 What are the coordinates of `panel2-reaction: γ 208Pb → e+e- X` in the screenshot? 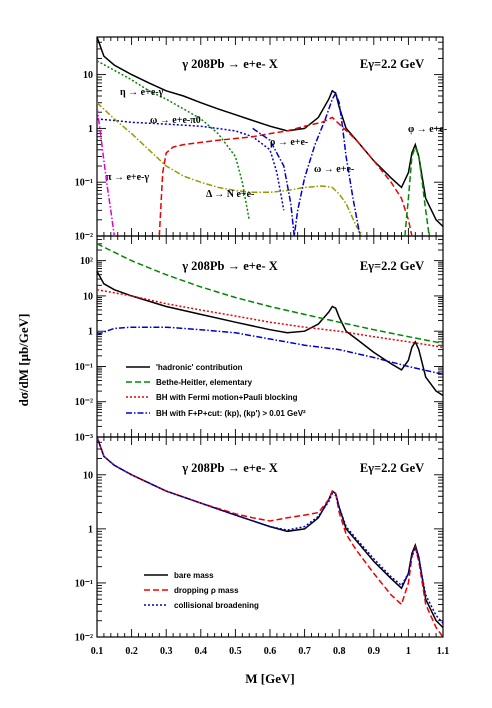 It's located at (229, 266).